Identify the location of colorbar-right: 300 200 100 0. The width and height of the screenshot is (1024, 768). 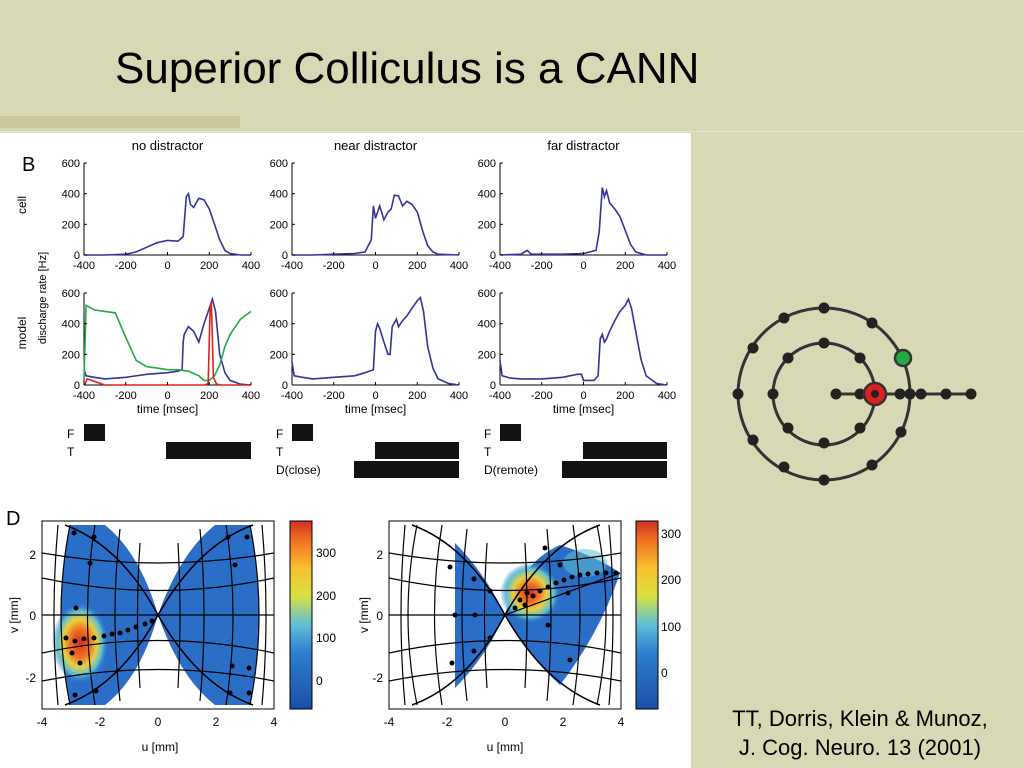
(658, 615).